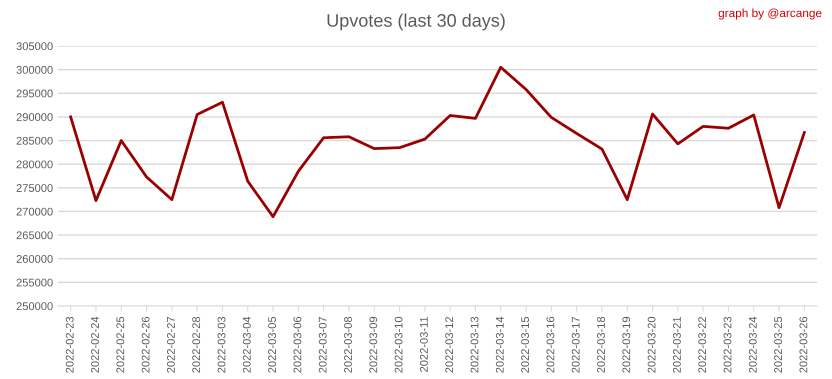 This screenshot has height=379, width=832. I want to click on x-tick-label: 2022-03-05, so click(272, 344).